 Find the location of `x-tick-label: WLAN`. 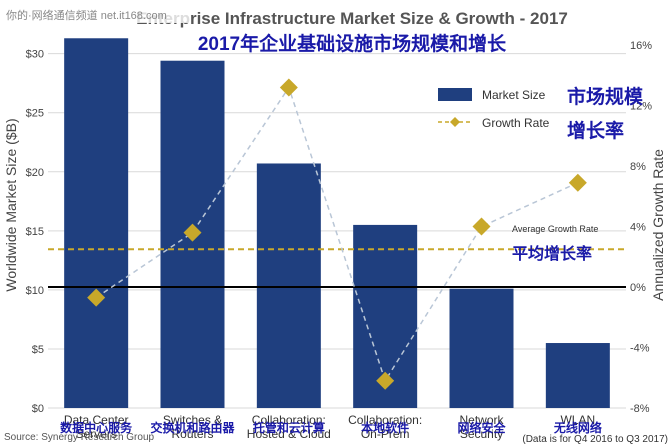

x-tick-label: WLAN is located at coordinates (577, 420).